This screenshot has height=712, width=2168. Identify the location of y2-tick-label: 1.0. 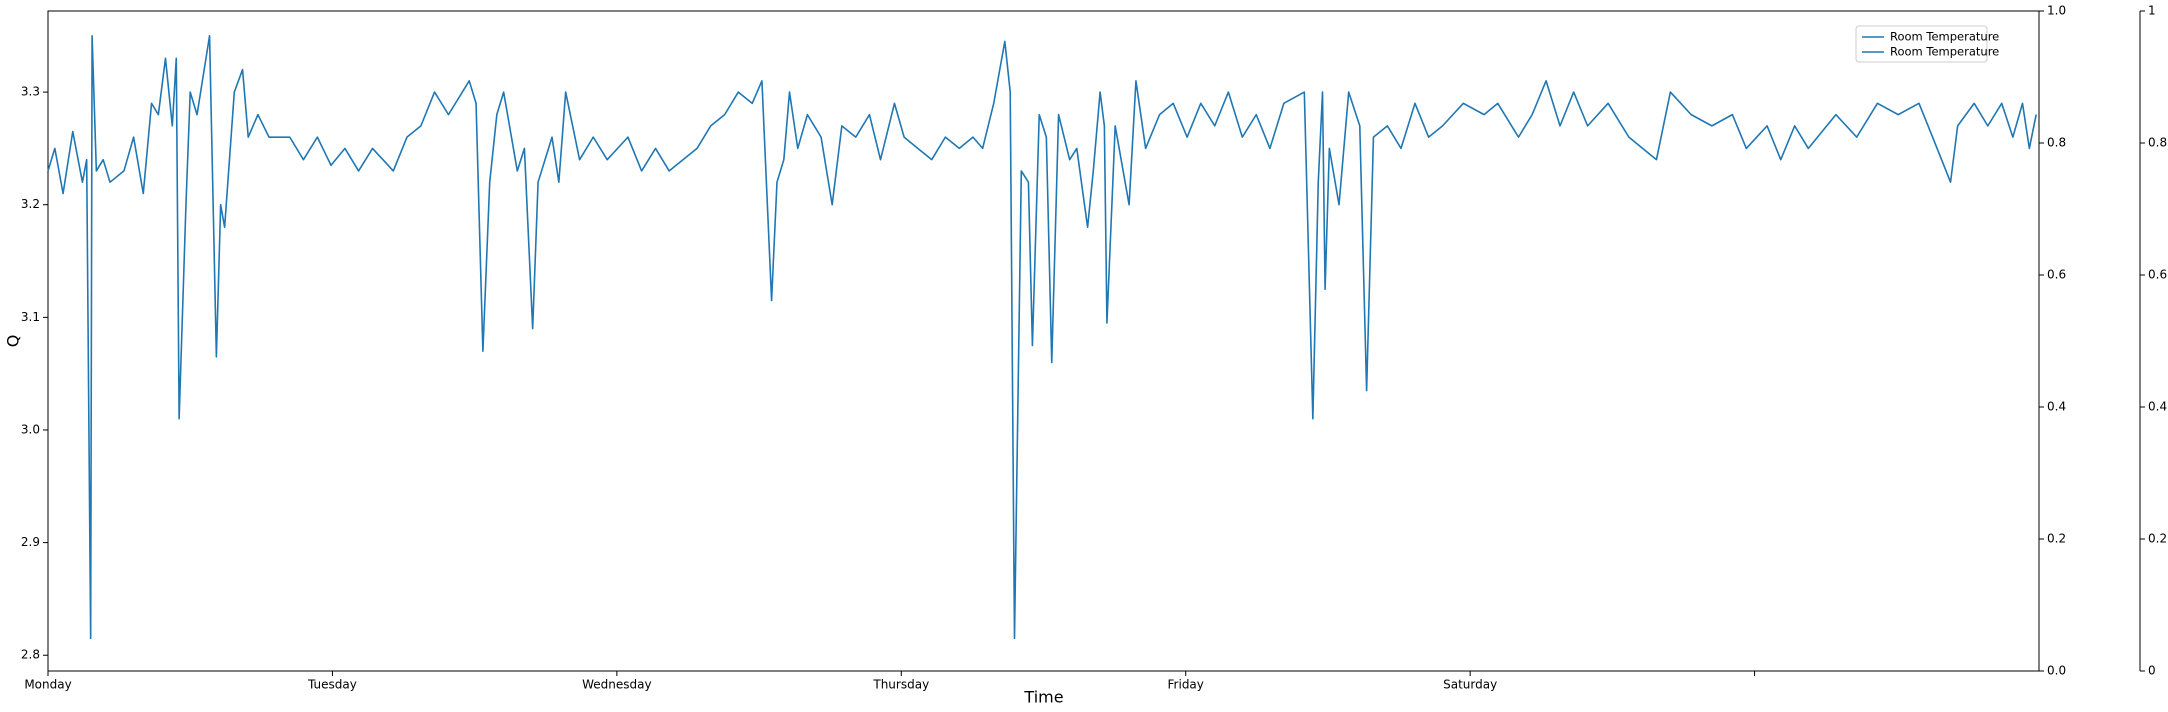
(2056, 11).